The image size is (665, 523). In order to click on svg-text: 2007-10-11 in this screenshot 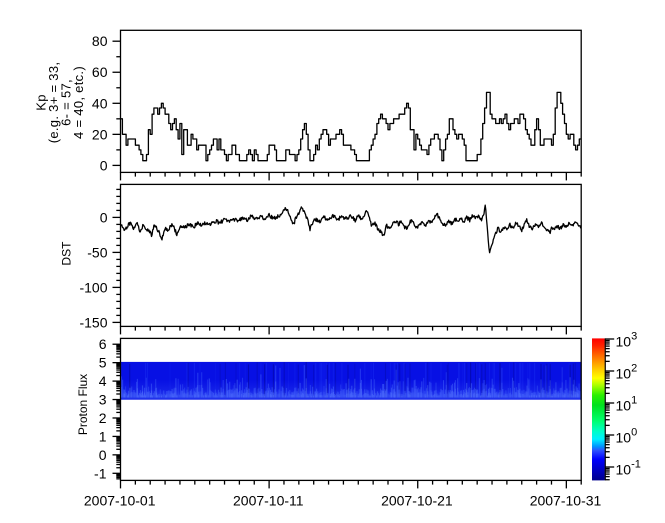, I will do `click(268, 501)`.